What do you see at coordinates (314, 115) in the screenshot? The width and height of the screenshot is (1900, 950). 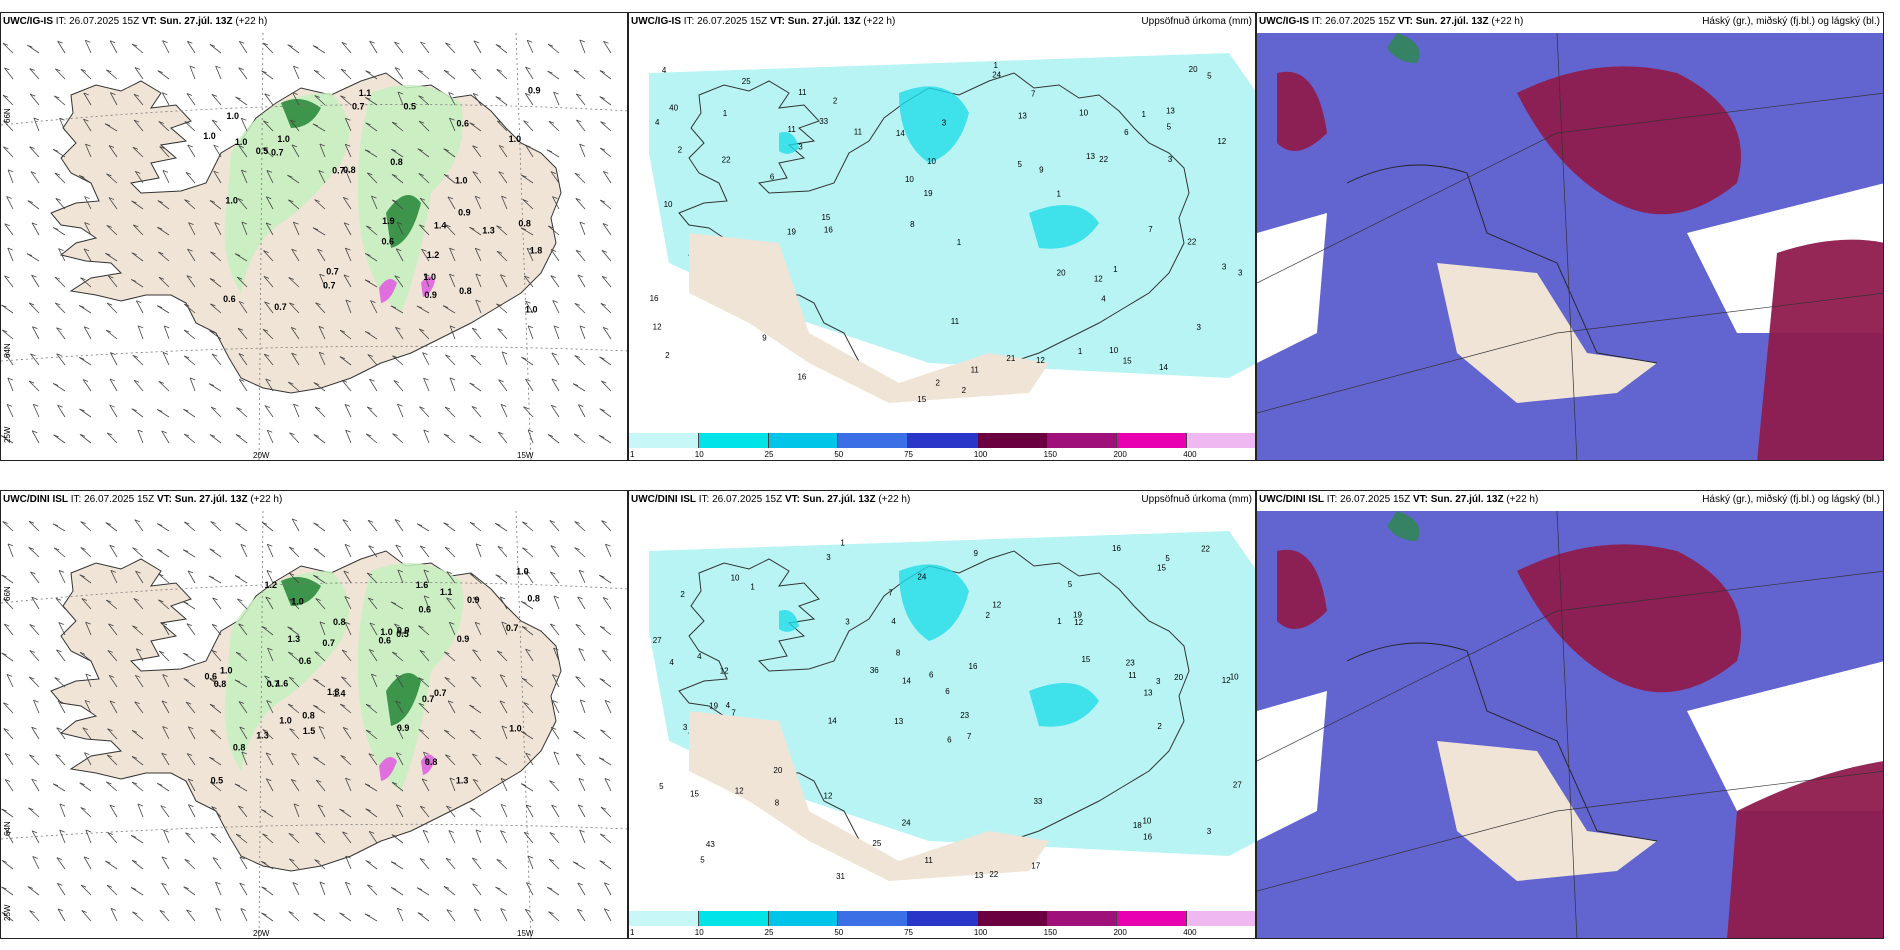 I see `grid-line-66n` at bounding box center [314, 115].